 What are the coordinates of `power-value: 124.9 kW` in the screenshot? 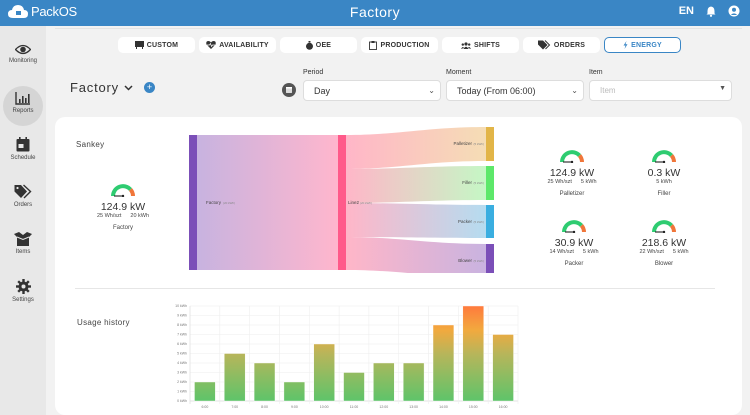 It's located at (123, 207).